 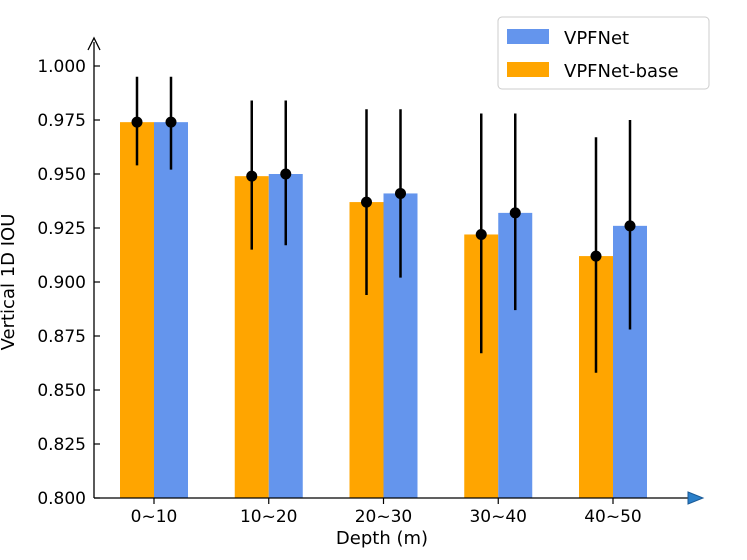 What do you see at coordinates (9, 282) in the screenshot?
I see `y-axis-label: Vertical 1D IOU` at bounding box center [9, 282].